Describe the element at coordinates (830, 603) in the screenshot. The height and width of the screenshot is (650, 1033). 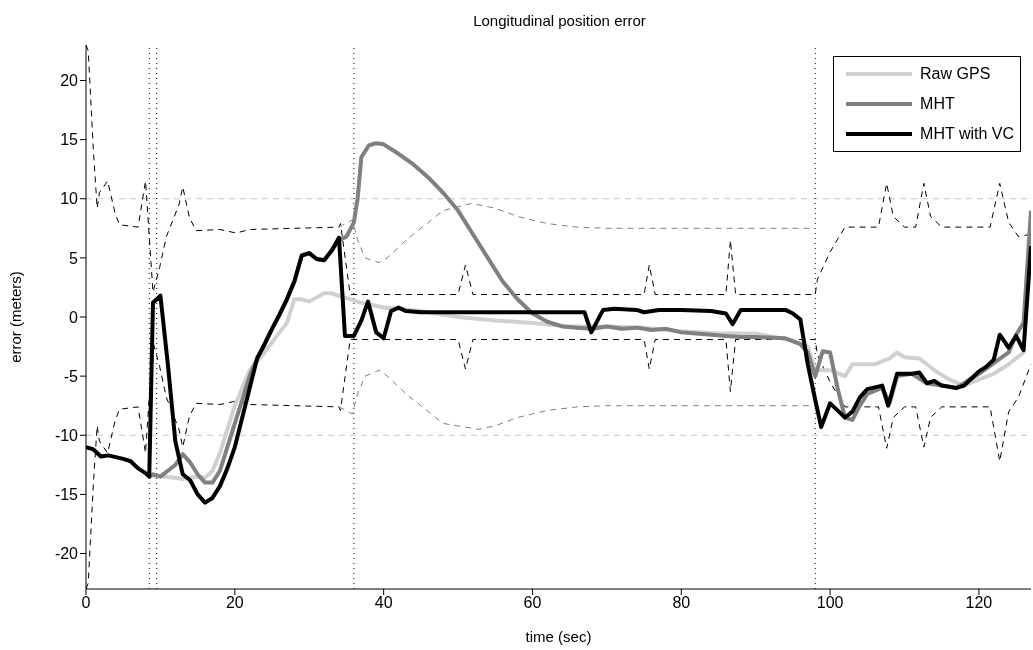
I see `x-tick-label: 100` at that location.